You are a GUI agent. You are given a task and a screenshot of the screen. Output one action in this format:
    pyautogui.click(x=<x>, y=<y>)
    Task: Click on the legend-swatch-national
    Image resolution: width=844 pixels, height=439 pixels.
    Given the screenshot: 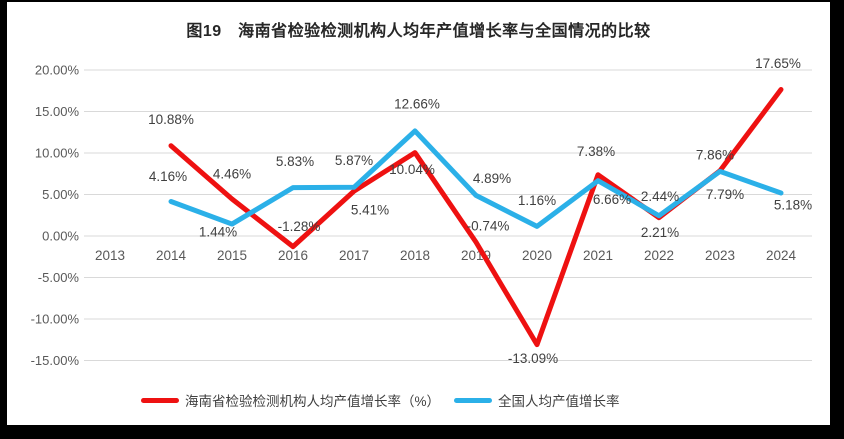 What is the action you would take?
    pyautogui.click(x=473, y=400)
    